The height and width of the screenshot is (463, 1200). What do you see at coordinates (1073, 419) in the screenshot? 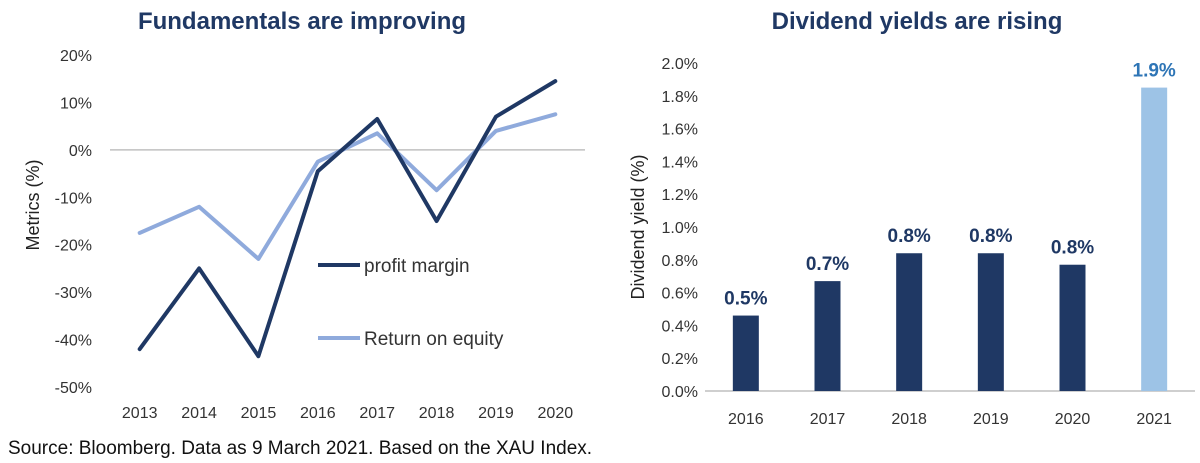
I see `right-x-tick-label: 2020` at bounding box center [1073, 419].